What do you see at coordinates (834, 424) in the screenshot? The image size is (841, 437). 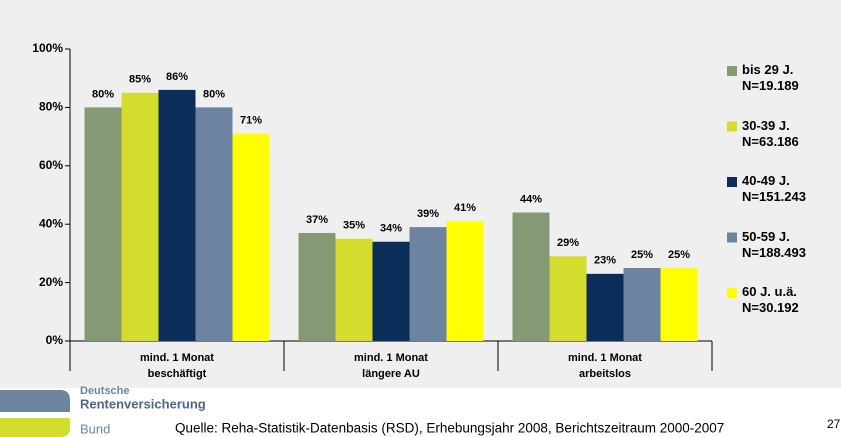 I see `page-number: 27` at bounding box center [834, 424].